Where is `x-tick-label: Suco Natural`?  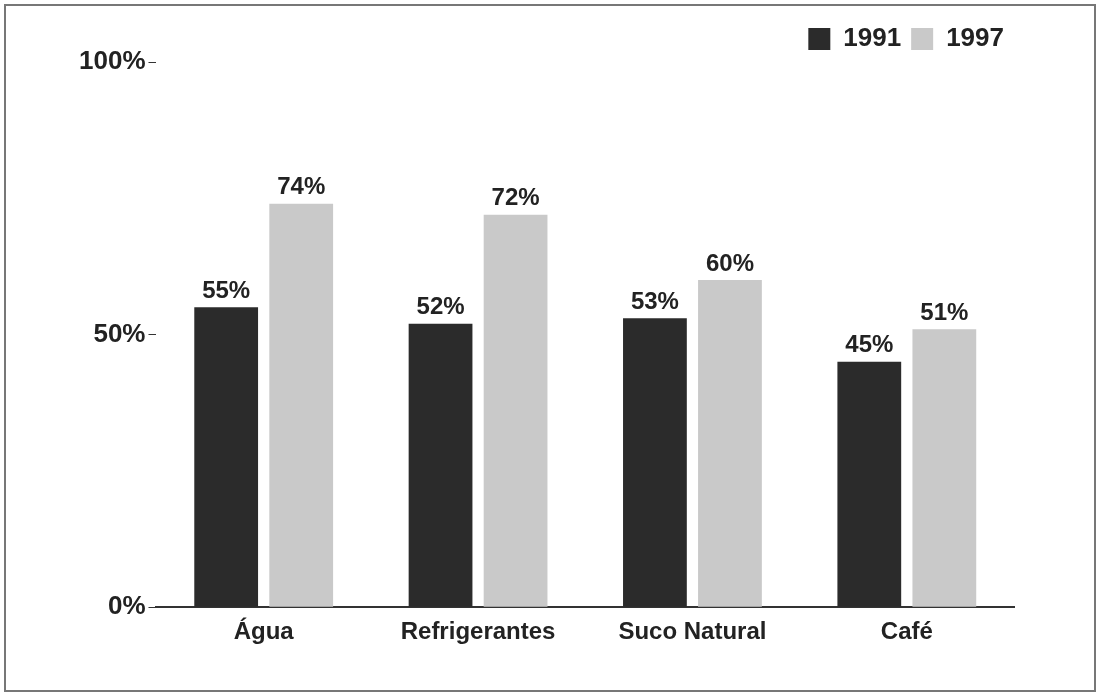 x-tick-label: Suco Natural is located at coordinates (692, 631).